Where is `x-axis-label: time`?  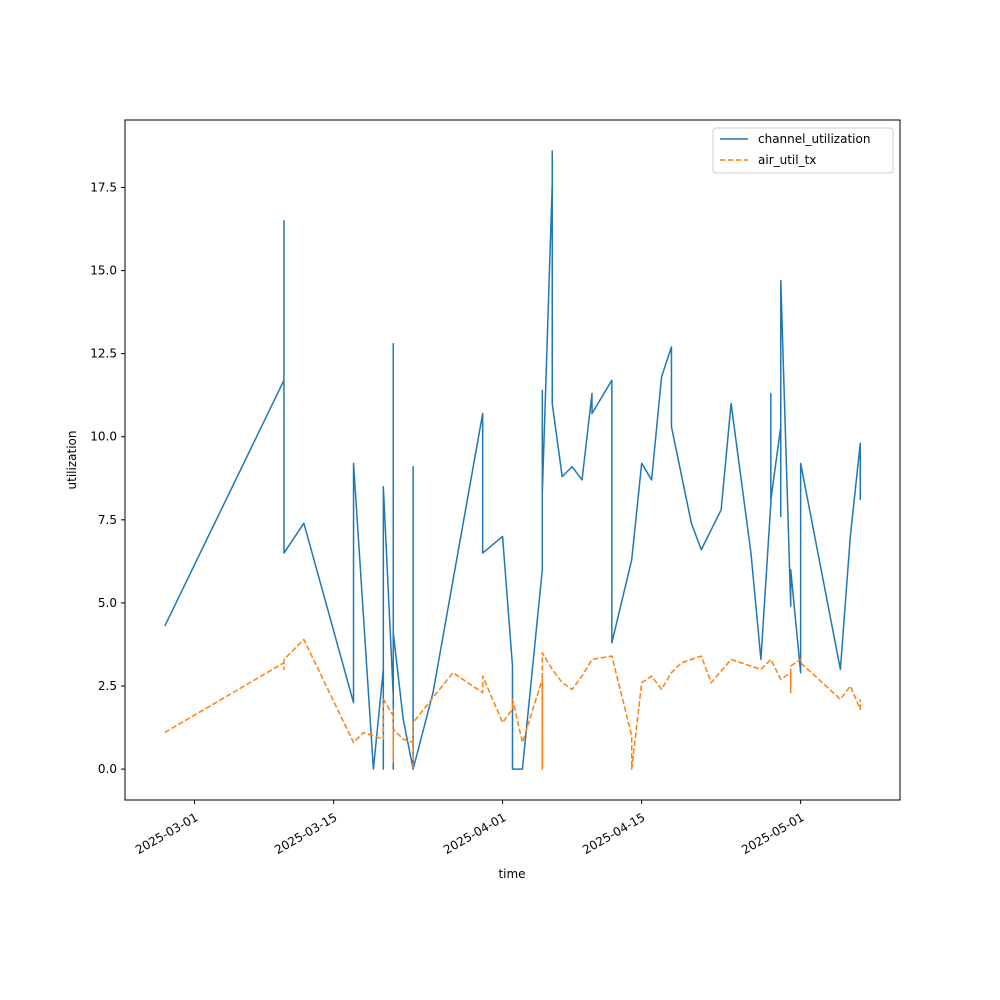 x-axis-label: time is located at coordinates (511, 874).